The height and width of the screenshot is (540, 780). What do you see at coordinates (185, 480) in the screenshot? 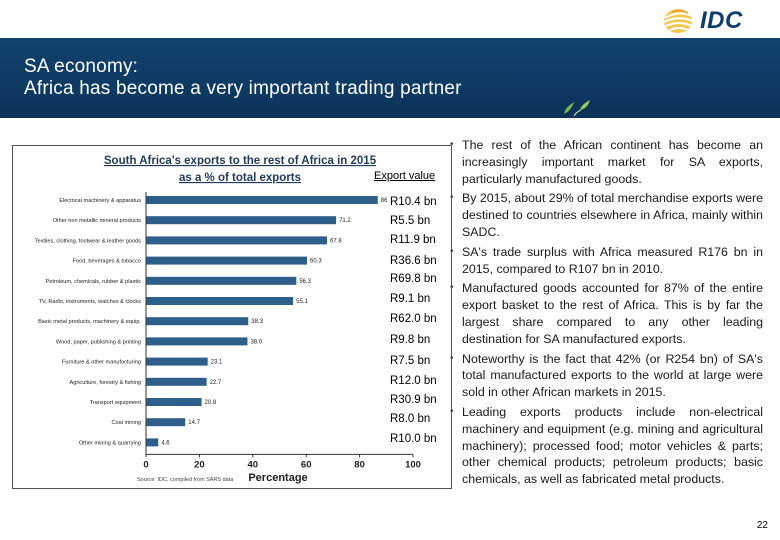
I see `chart-source-note: Source: IDC, compiled from SARS data` at bounding box center [185, 480].